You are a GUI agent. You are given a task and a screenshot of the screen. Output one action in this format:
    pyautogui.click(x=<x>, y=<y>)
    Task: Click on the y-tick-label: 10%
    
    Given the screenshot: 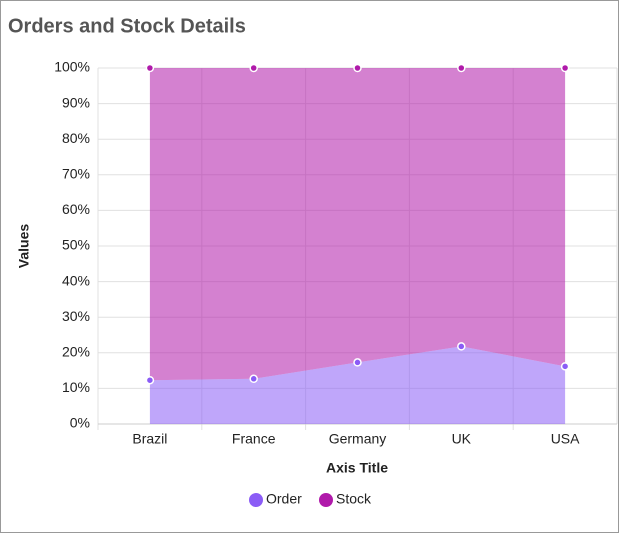 What is the action you would take?
    pyautogui.click(x=76, y=387)
    